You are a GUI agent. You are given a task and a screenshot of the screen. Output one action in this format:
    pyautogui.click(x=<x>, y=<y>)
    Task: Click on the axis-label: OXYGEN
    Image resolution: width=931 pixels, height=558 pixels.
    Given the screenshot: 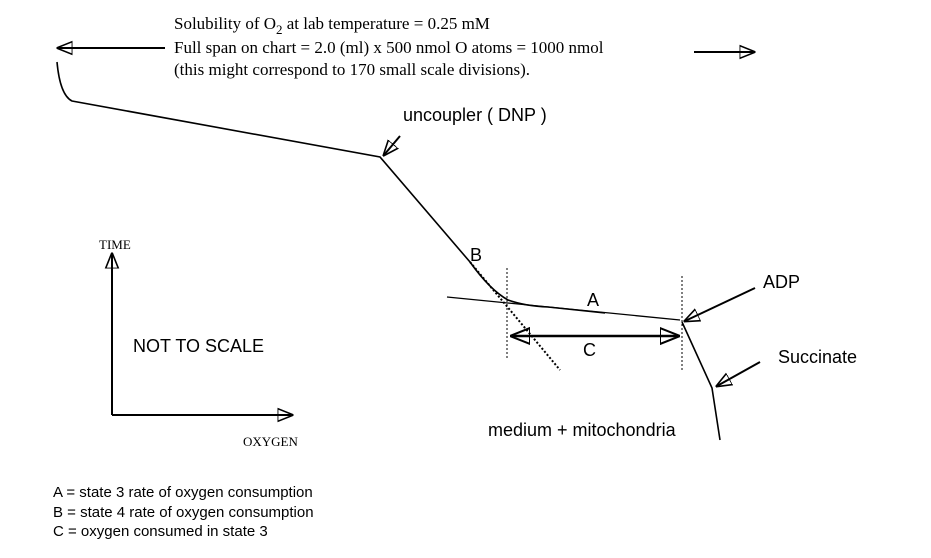 What is the action you would take?
    pyautogui.click(x=270, y=441)
    